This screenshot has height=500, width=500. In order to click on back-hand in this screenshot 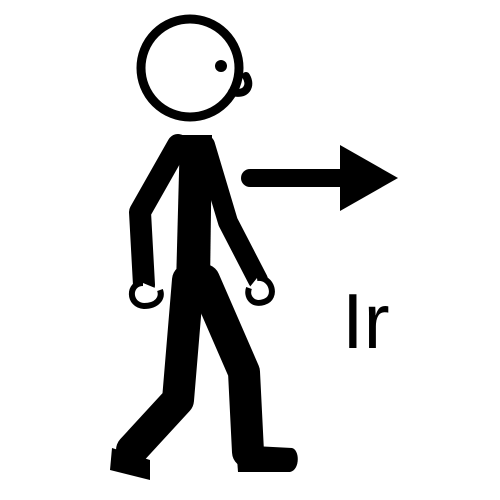, I will do `click(146, 295)`.